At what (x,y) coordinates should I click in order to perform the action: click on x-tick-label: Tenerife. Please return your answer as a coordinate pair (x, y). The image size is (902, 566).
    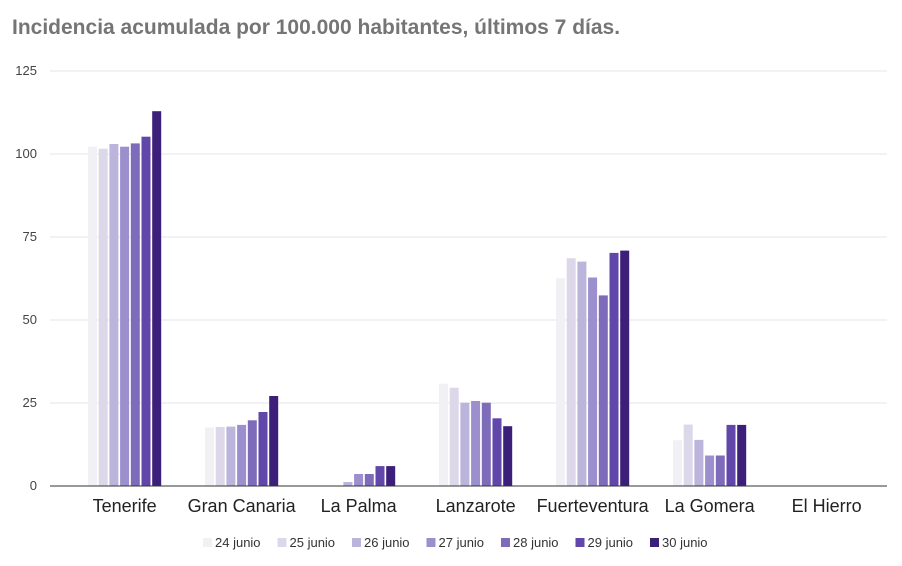
    Looking at the image, I should click on (125, 506).